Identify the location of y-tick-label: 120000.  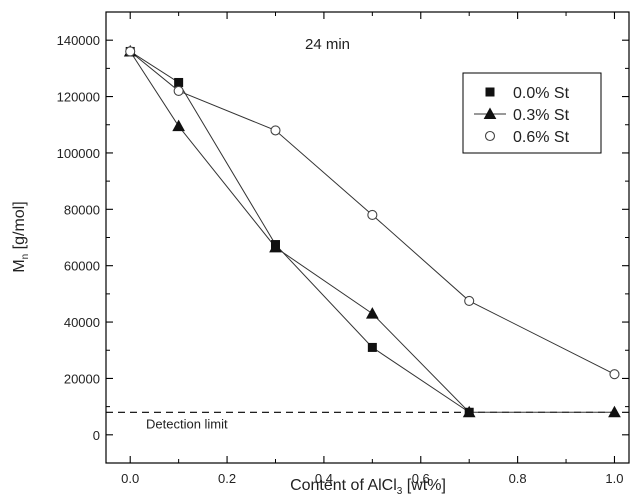
(78, 97).